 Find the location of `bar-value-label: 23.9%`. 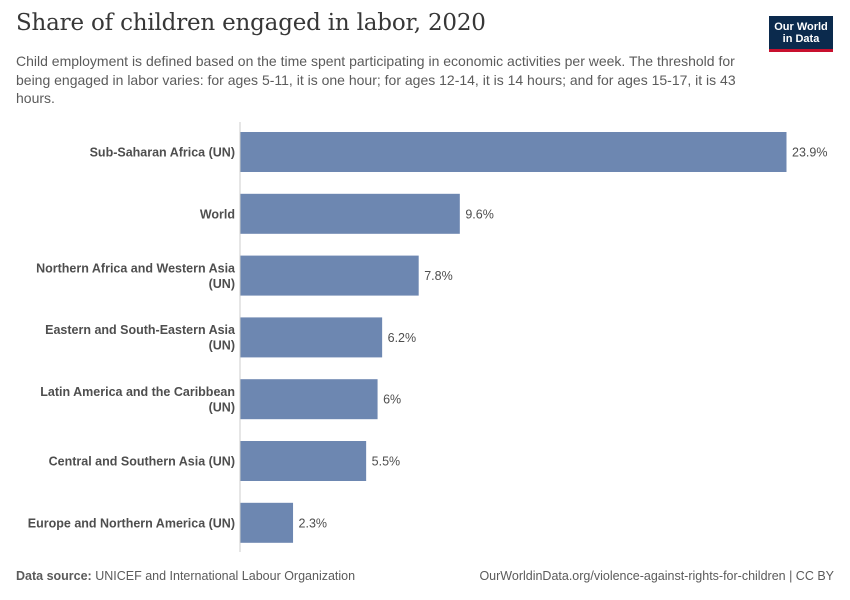

bar-value-label: 23.9% is located at coordinates (809, 153).